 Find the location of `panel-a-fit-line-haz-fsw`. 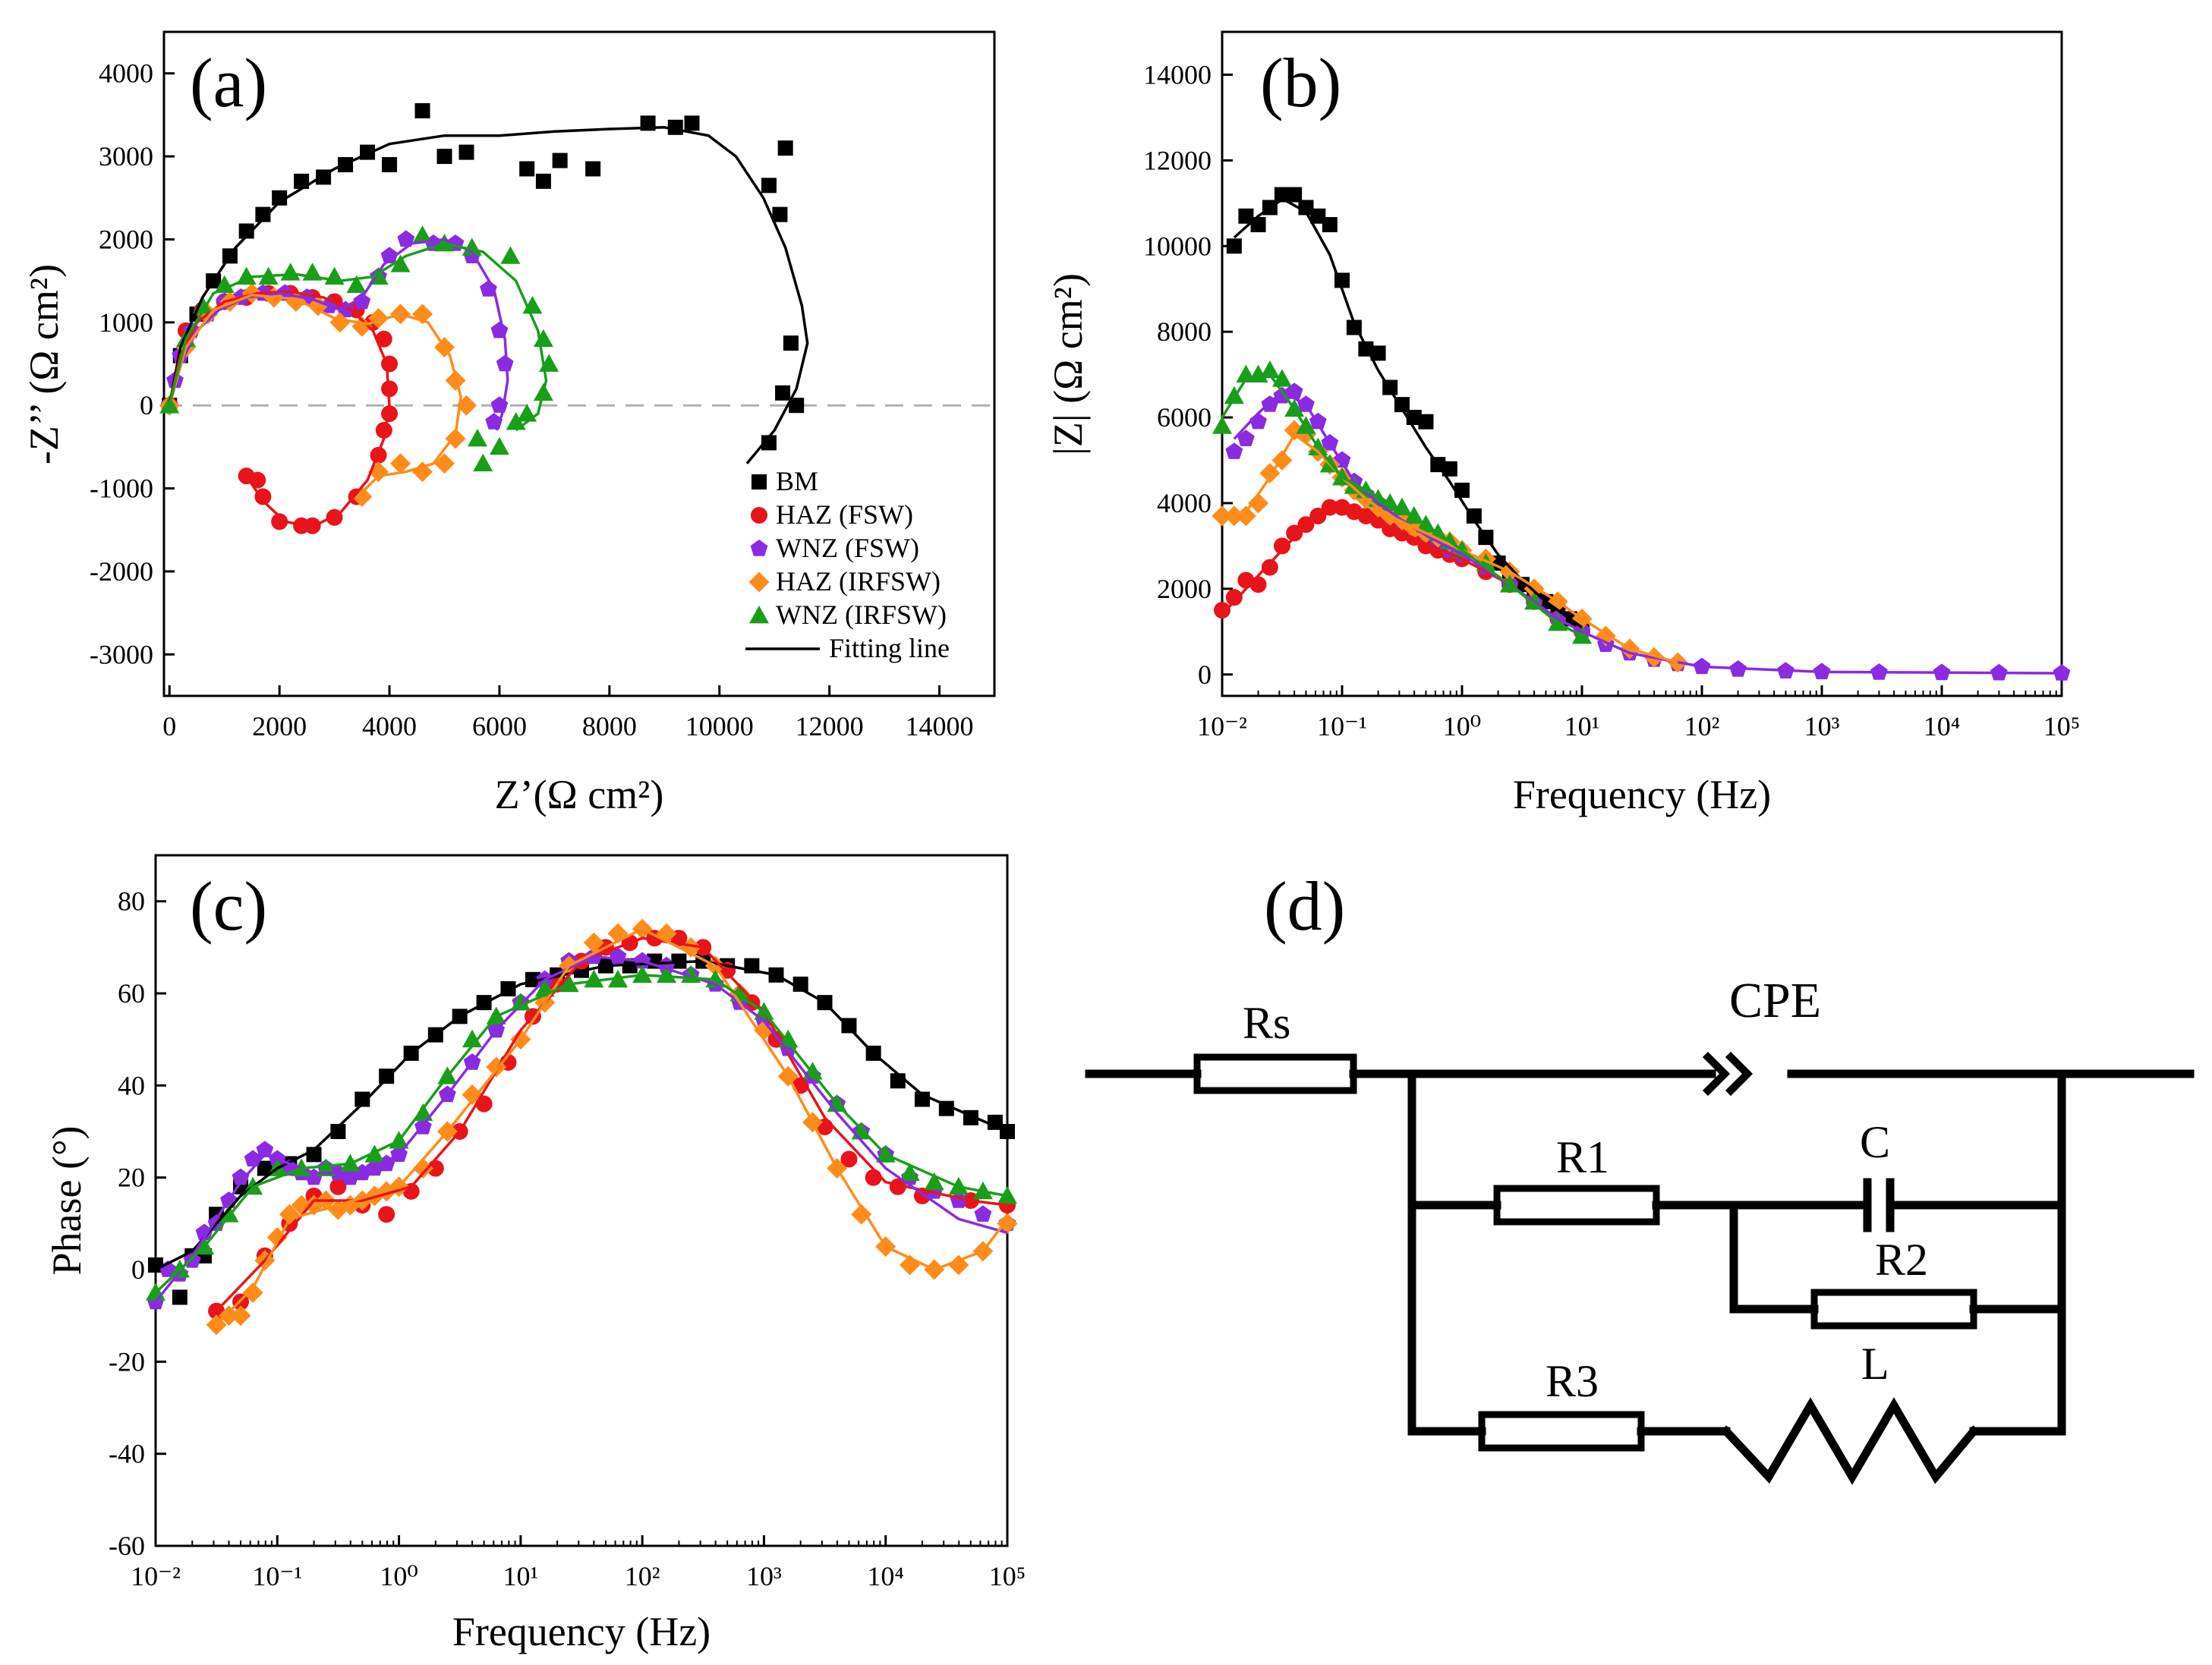

panel-a-fit-line-haz-fsw is located at coordinates (280, 409).